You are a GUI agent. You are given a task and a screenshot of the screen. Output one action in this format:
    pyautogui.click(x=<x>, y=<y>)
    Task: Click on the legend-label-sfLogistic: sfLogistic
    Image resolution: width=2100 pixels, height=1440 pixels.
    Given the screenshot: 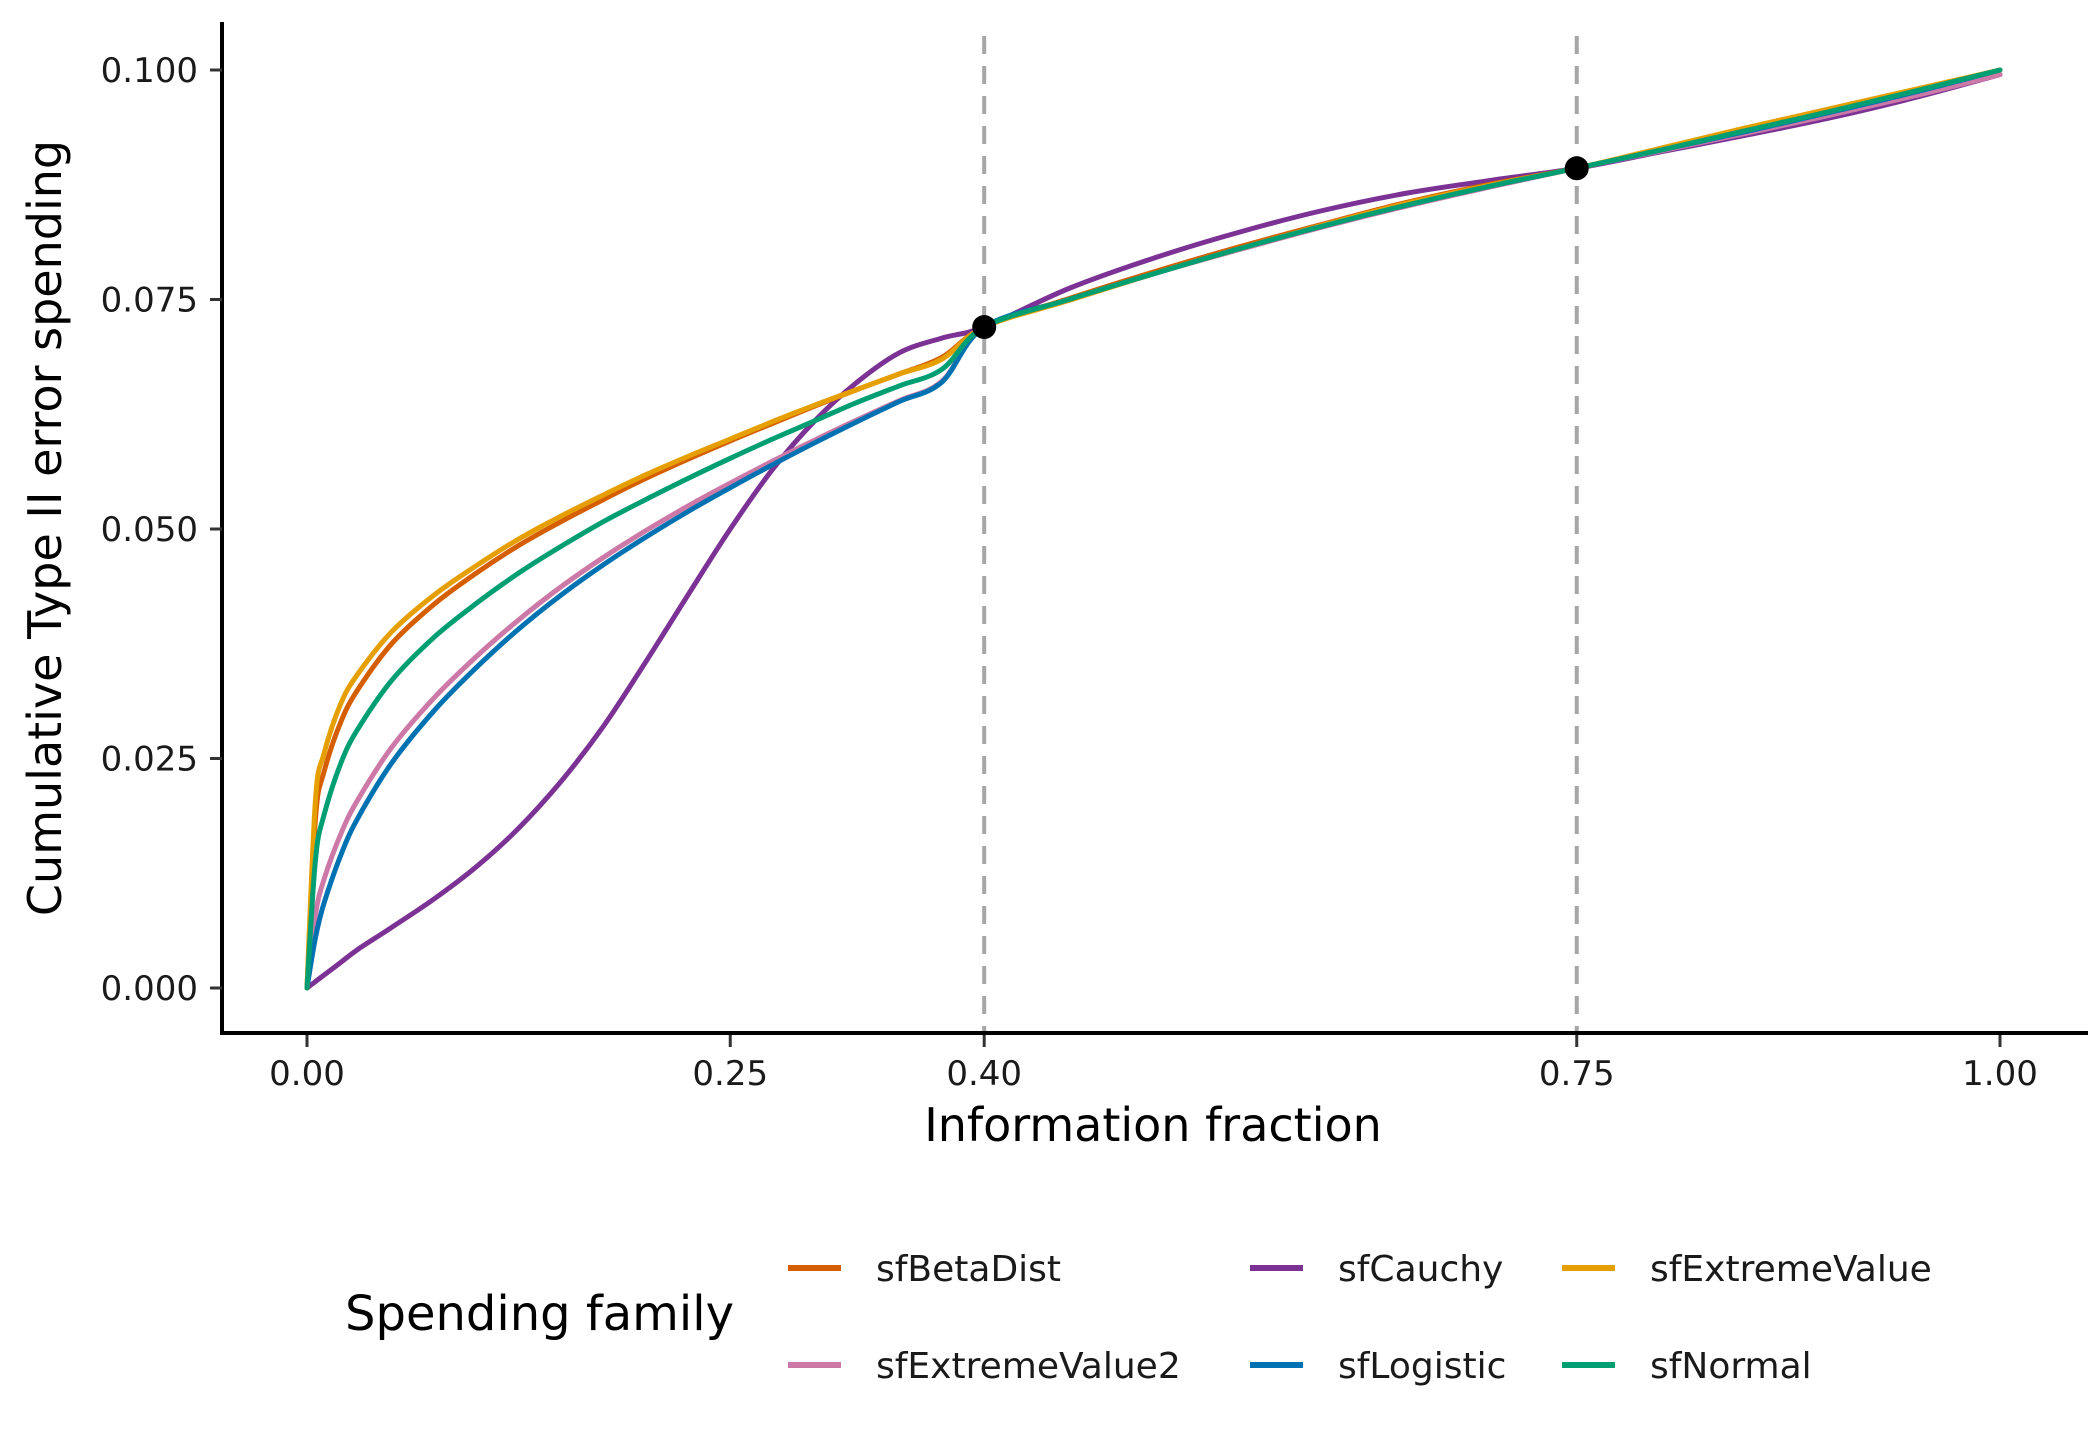 What is the action you would take?
    pyautogui.click(x=1422, y=1366)
    